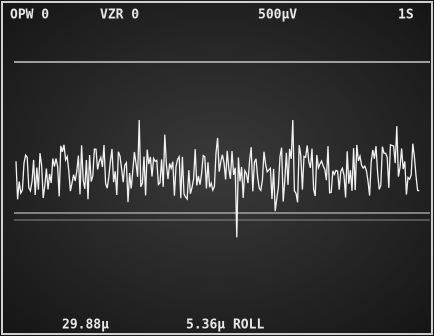 This screenshot has height=336, width=434. Describe the element at coordinates (85, 325) in the screenshot. I see `readout-label: 29.88µ` at that location.